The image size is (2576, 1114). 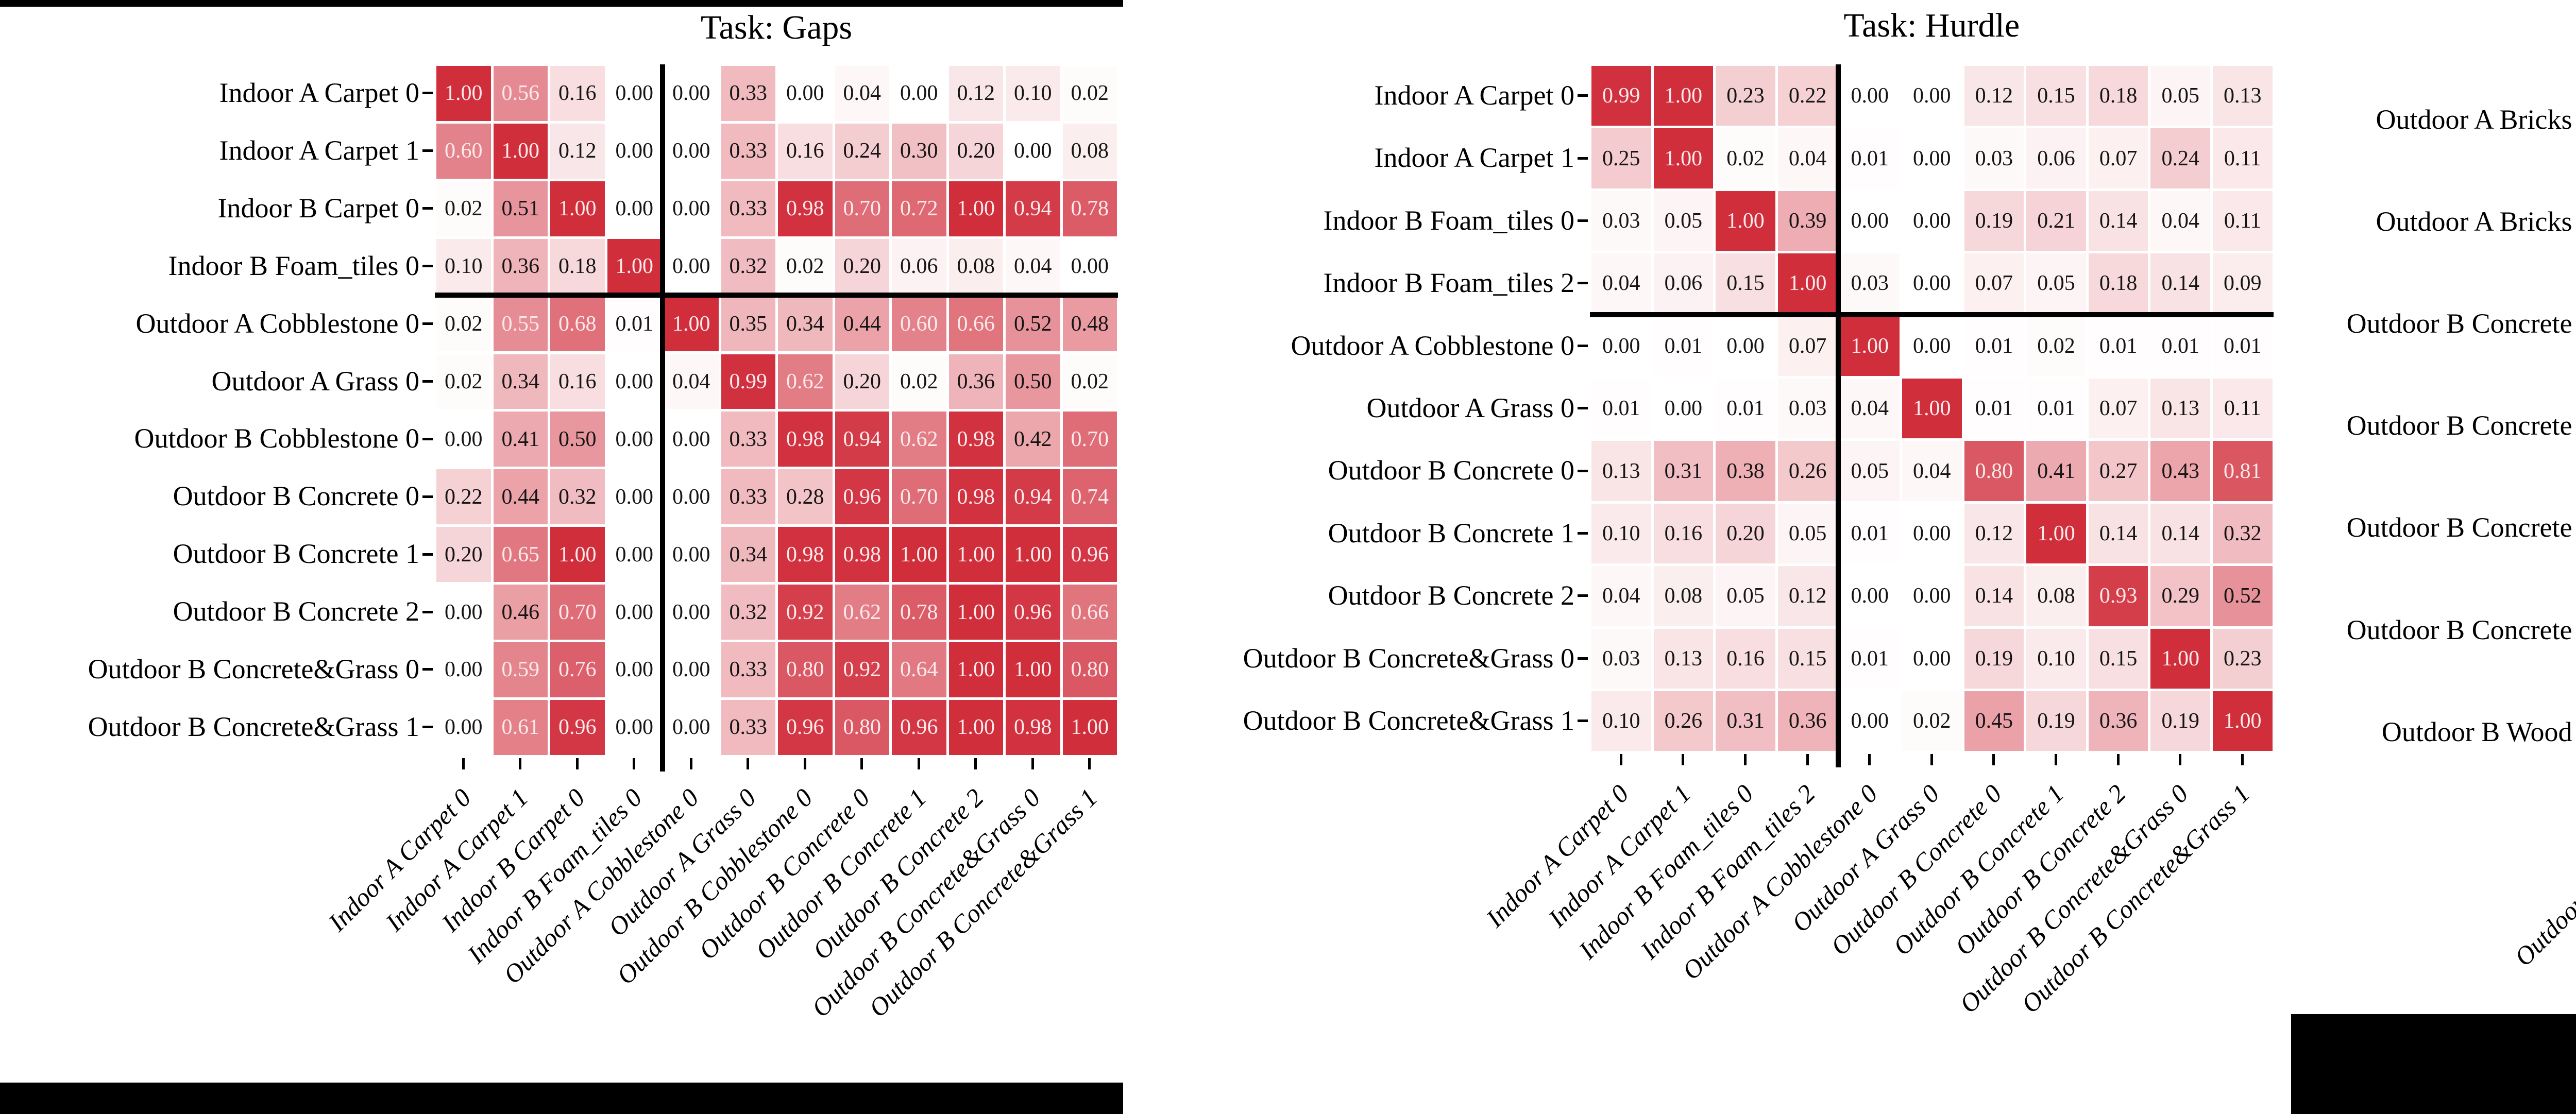 What do you see at coordinates (862, 209) in the screenshot?
I see `cell-value: 0.70` at bounding box center [862, 209].